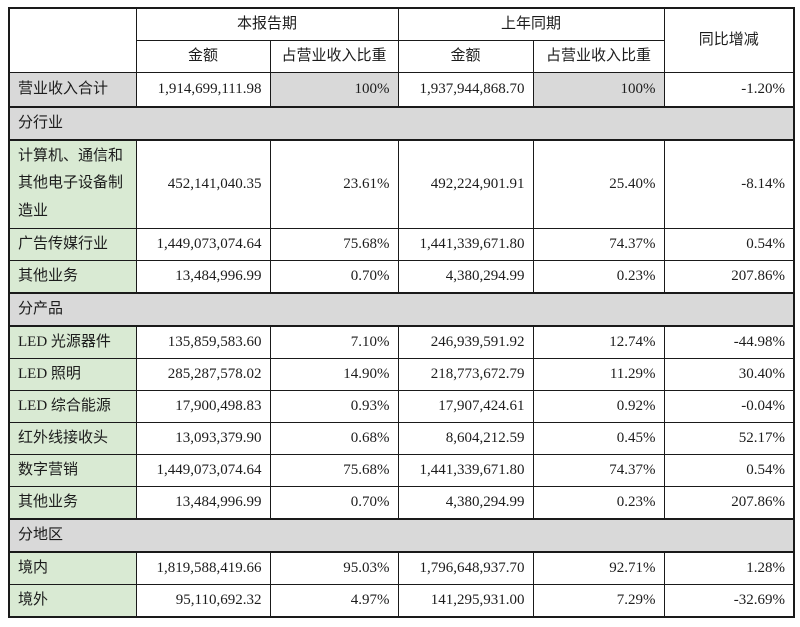 The image size is (800, 627). I want to click on header-prior-amount: 金额, so click(465, 56).